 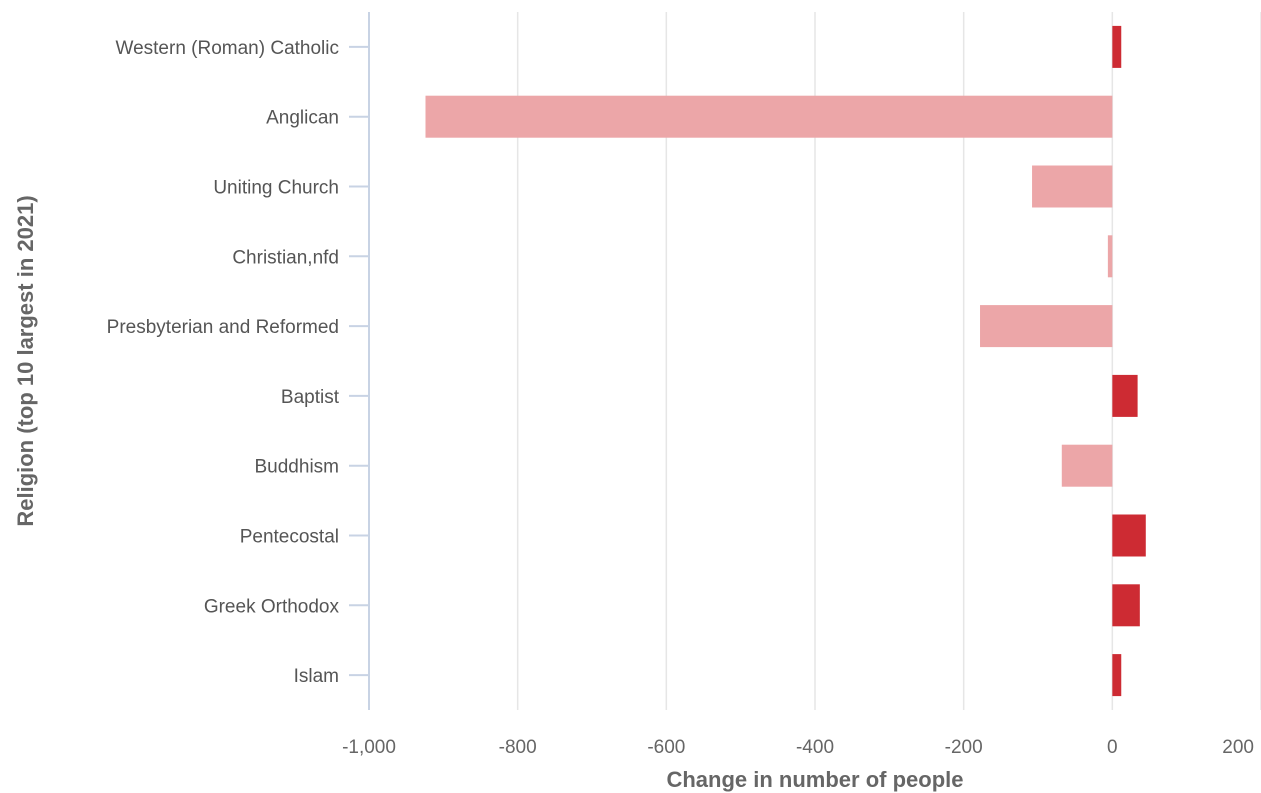 I want to click on x-tick-label-3: -400, so click(x=815, y=747).